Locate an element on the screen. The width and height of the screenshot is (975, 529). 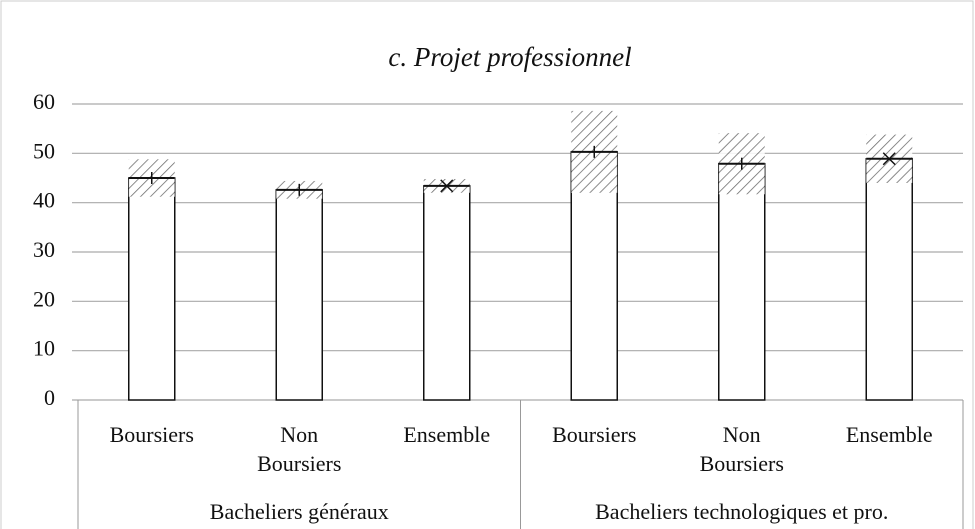
y-tick-label: 60 is located at coordinates (44, 101).